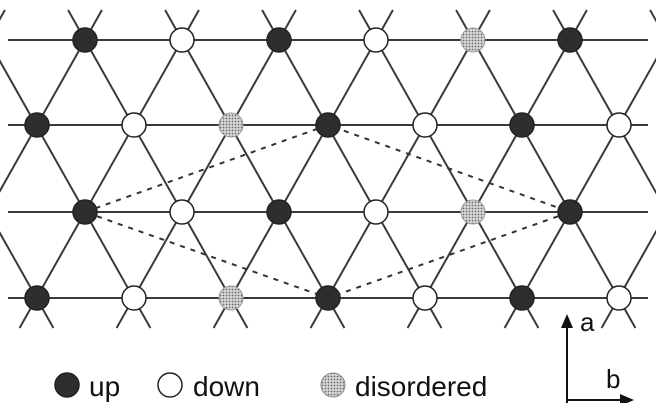 This screenshot has width=656, height=403. Describe the element at coordinates (67, 385) in the screenshot. I see `legend-up-marker` at that location.